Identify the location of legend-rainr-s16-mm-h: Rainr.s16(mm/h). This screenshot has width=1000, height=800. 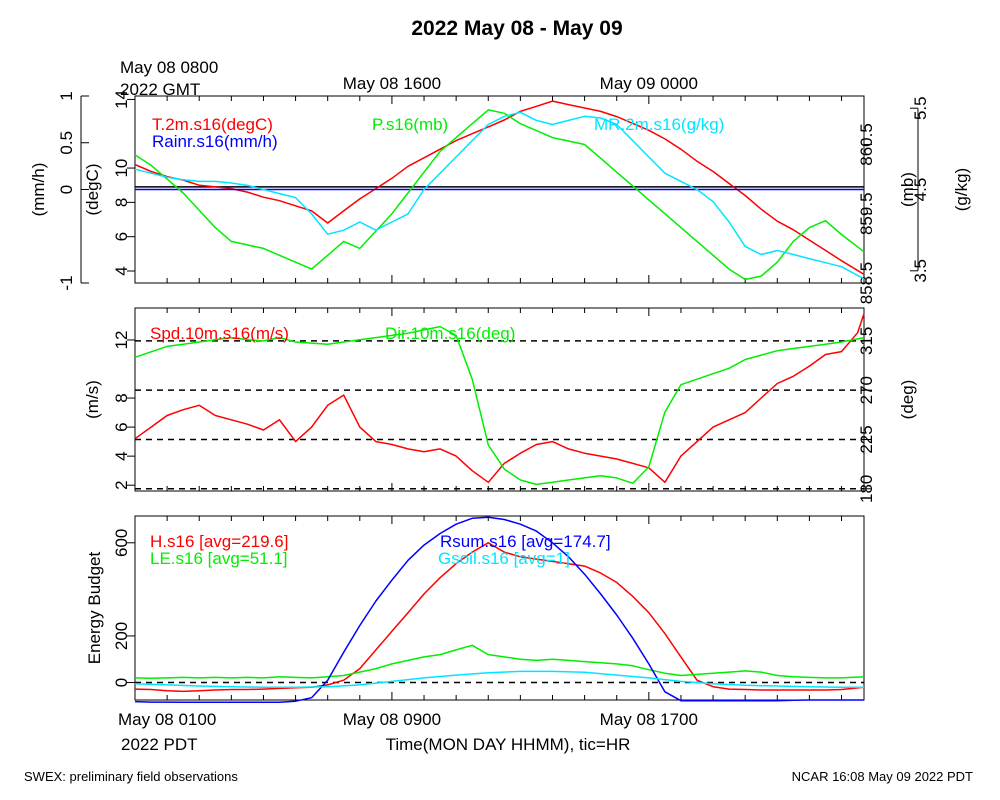
(215, 141).